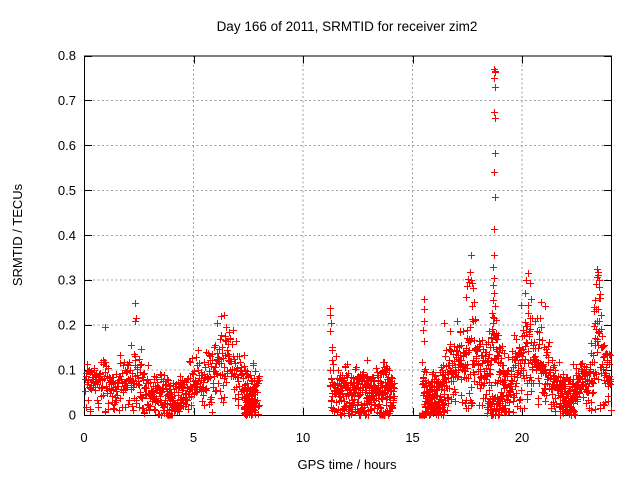 This screenshot has height=480, width=640. What do you see at coordinates (67, 145) in the screenshot?
I see `y-tick-label: 0.6` at bounding box center [67, 145].